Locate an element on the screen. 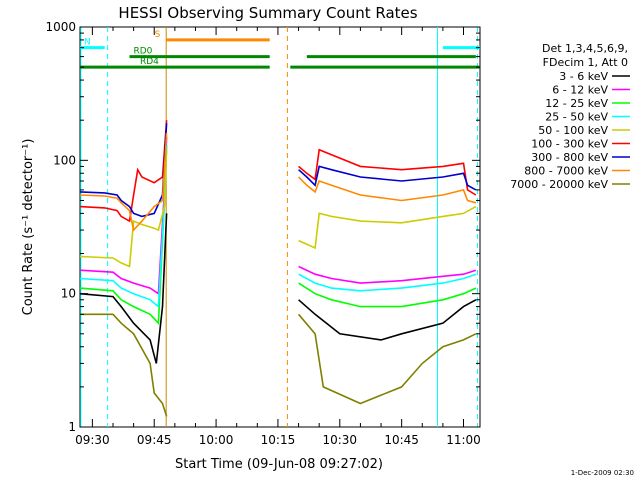 The height and width of the screenshot is (480, 640). y-tick-label: 1000 is located at coordinates (60, 27).